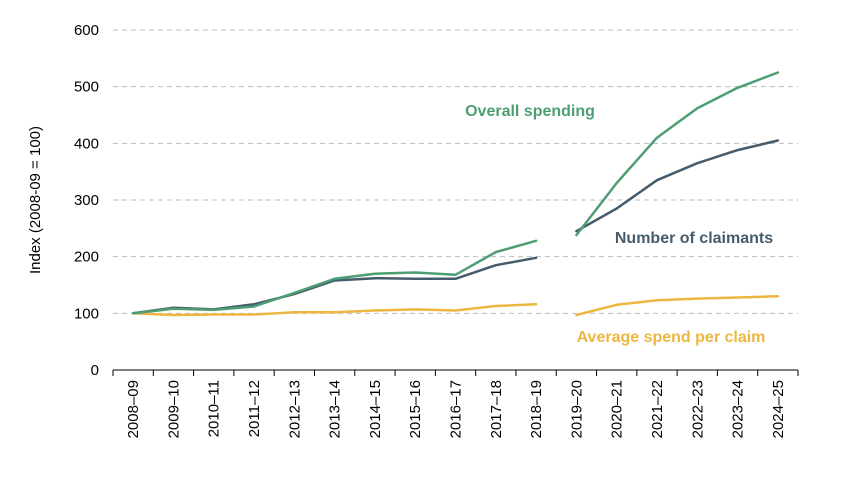 The width and height of the screenshot is (848, 484). What do you see at coordinates (671, 337) in the screenshot?
I see `series-label-average-spend-per-claim: Average spend per claim` at bounding box center [671, 337].